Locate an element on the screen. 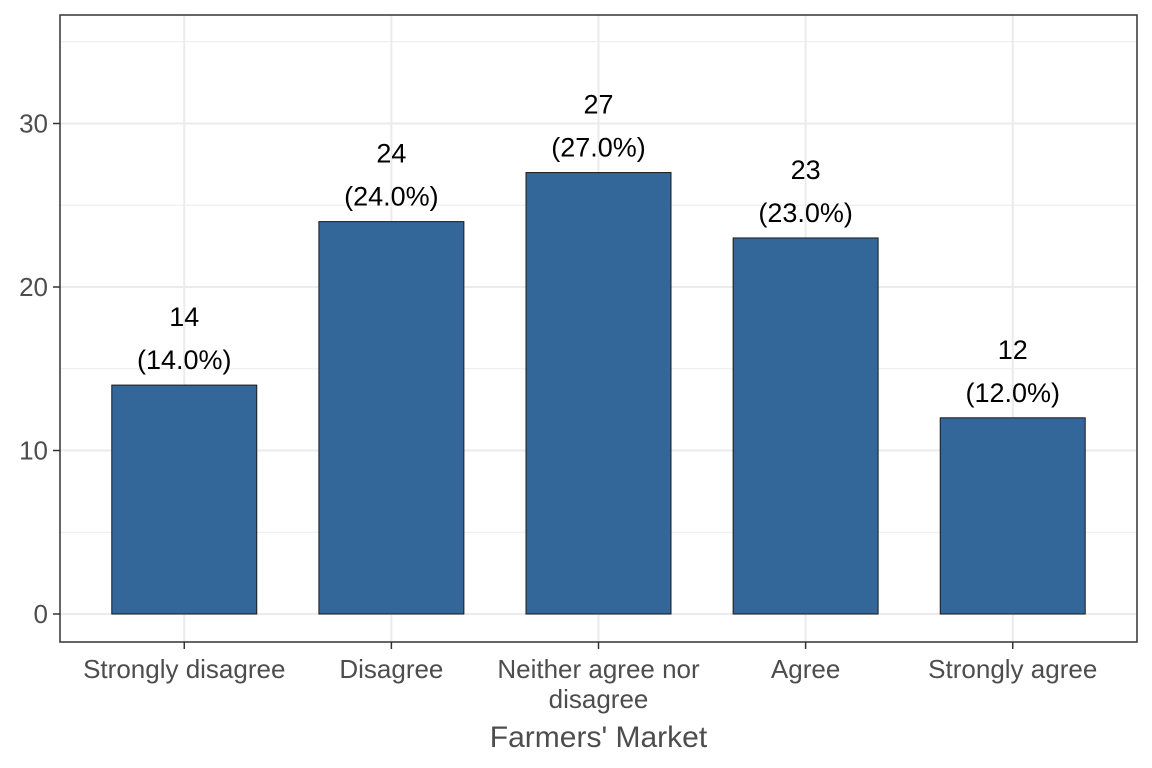  x-tick-label: Disagree is located at coordinates (391, 669).